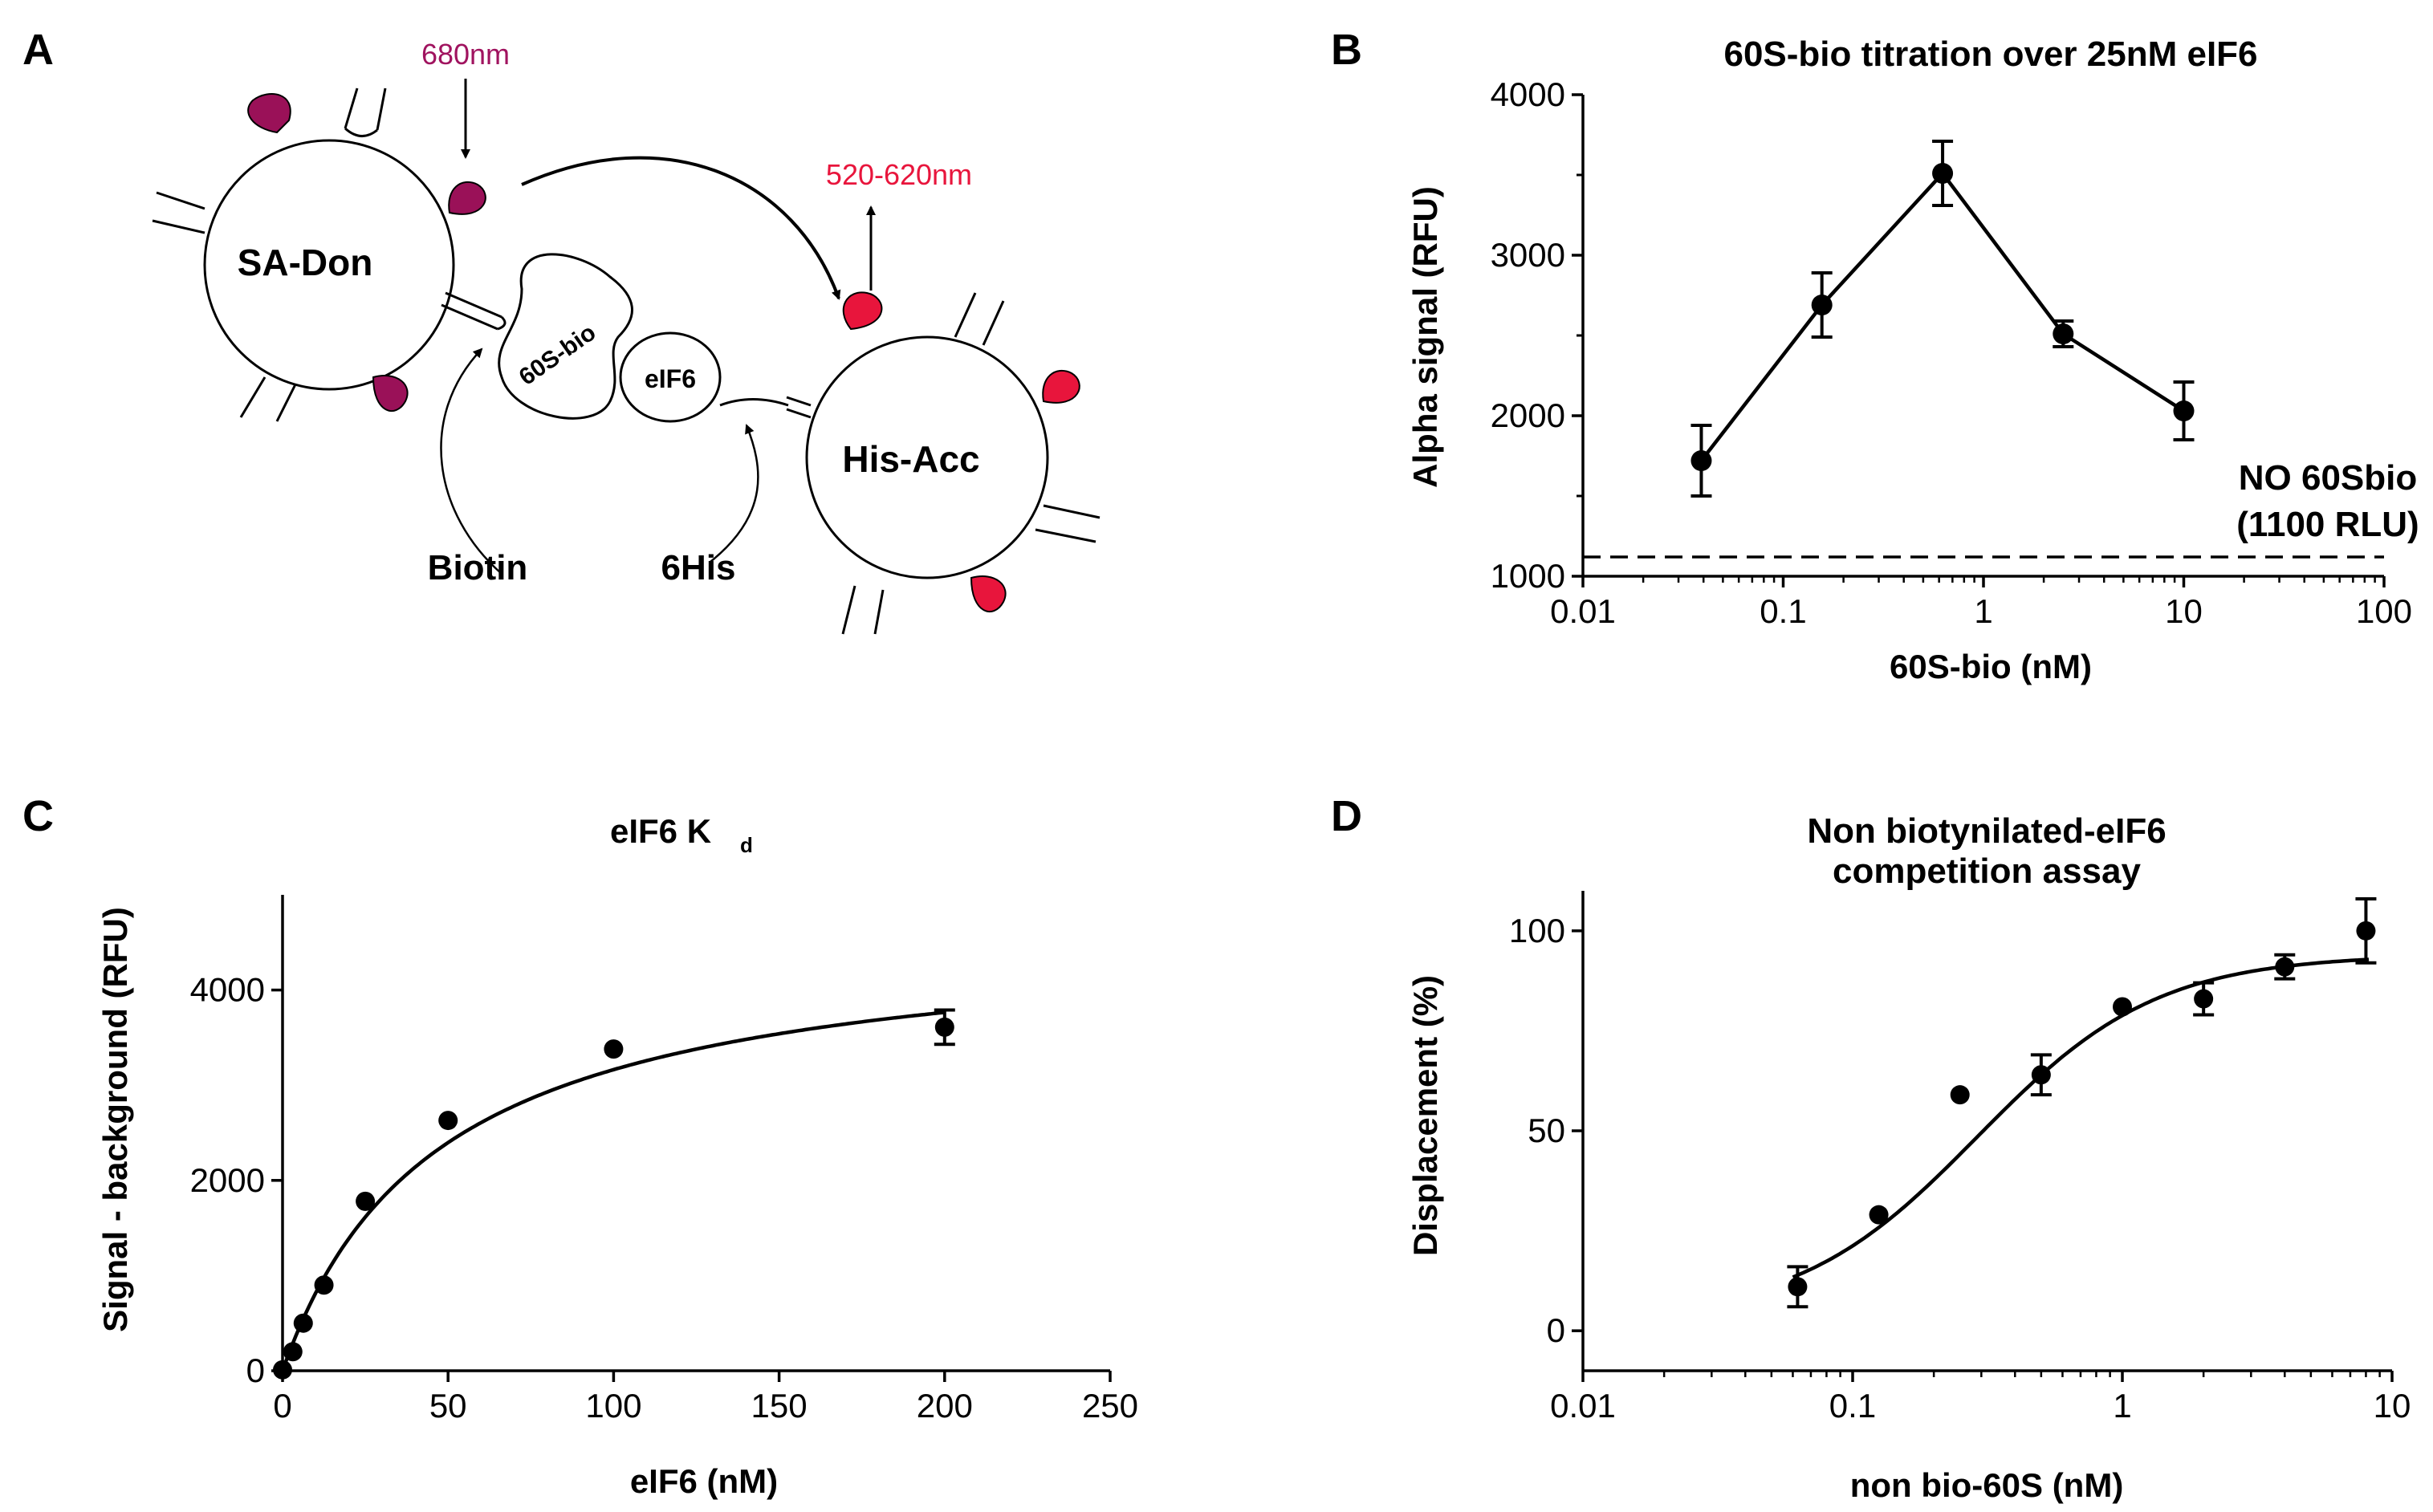 This screenshot has width=2433, height=1512. I want to click on singlet-oxygen-transfer-arrow, so click(681, 228).